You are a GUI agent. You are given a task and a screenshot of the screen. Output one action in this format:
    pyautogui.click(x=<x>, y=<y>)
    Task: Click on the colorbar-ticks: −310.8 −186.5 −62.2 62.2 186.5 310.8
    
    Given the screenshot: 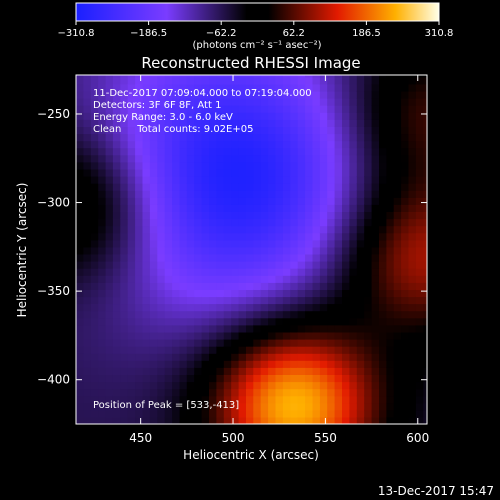 What is the action you would take?
    pyautogui.click(x=255, y=30)
    